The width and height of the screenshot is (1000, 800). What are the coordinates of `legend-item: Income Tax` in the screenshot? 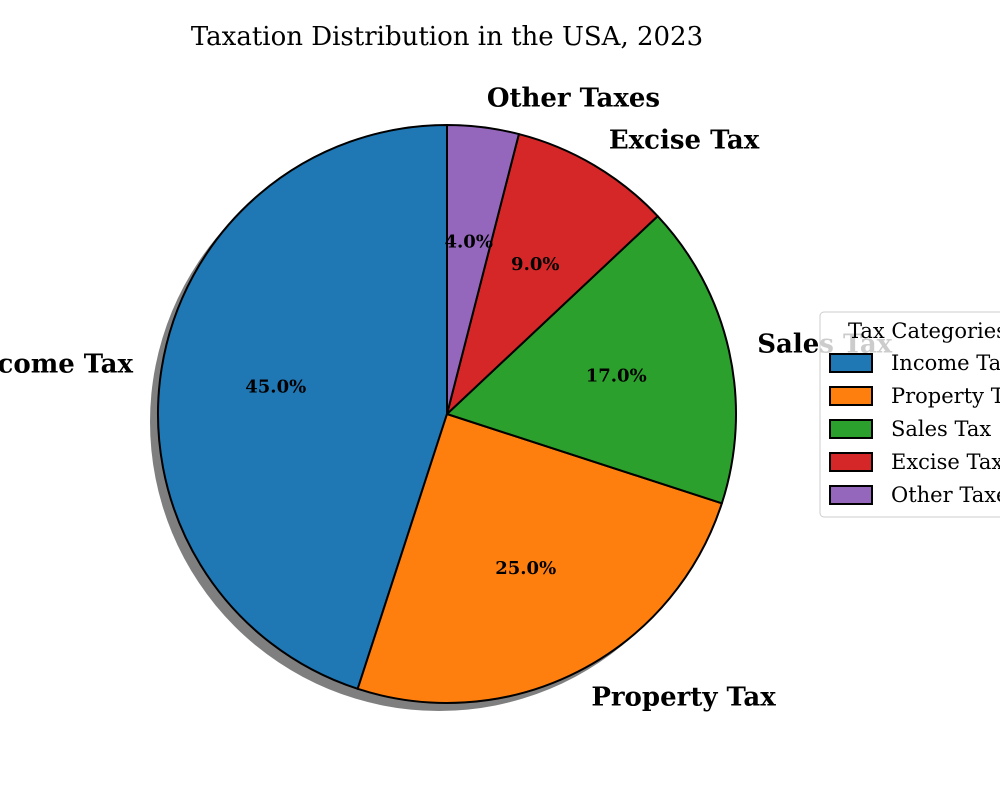 It's located at (914, 363).